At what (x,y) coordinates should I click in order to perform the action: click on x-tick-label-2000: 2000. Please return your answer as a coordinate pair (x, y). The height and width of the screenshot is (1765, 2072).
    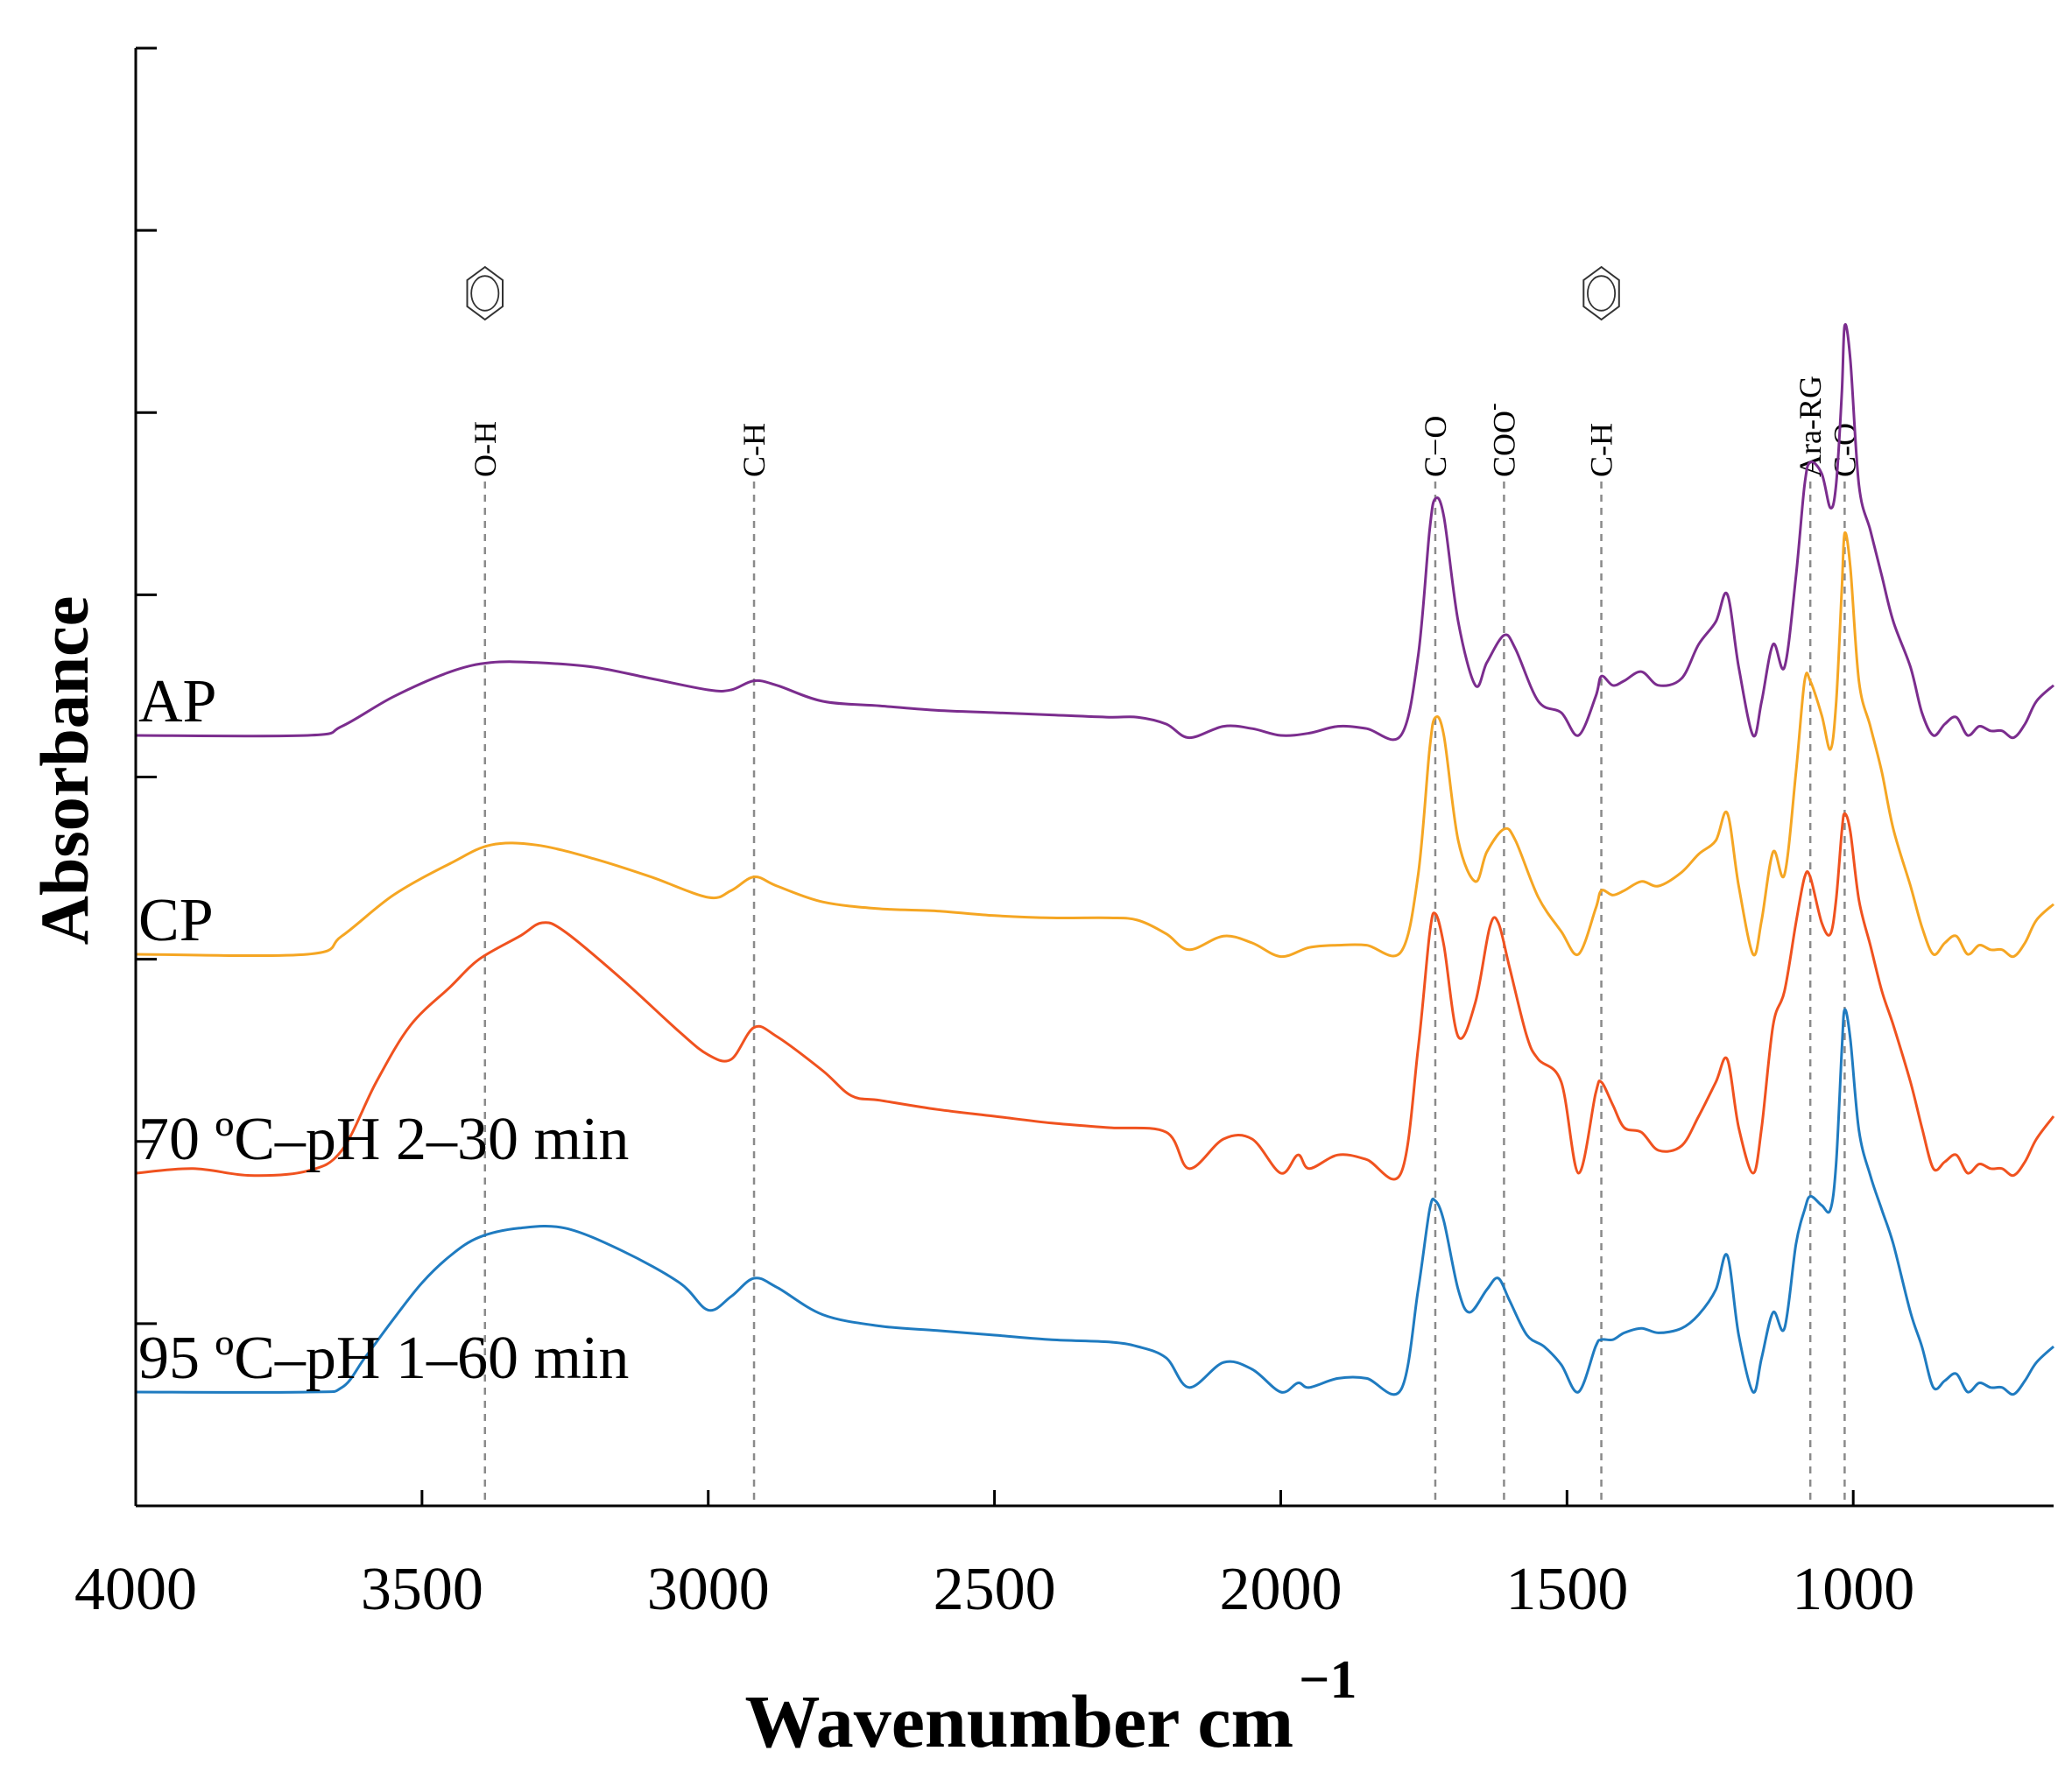
    Looking at the image, I should click on (1280, 1589).